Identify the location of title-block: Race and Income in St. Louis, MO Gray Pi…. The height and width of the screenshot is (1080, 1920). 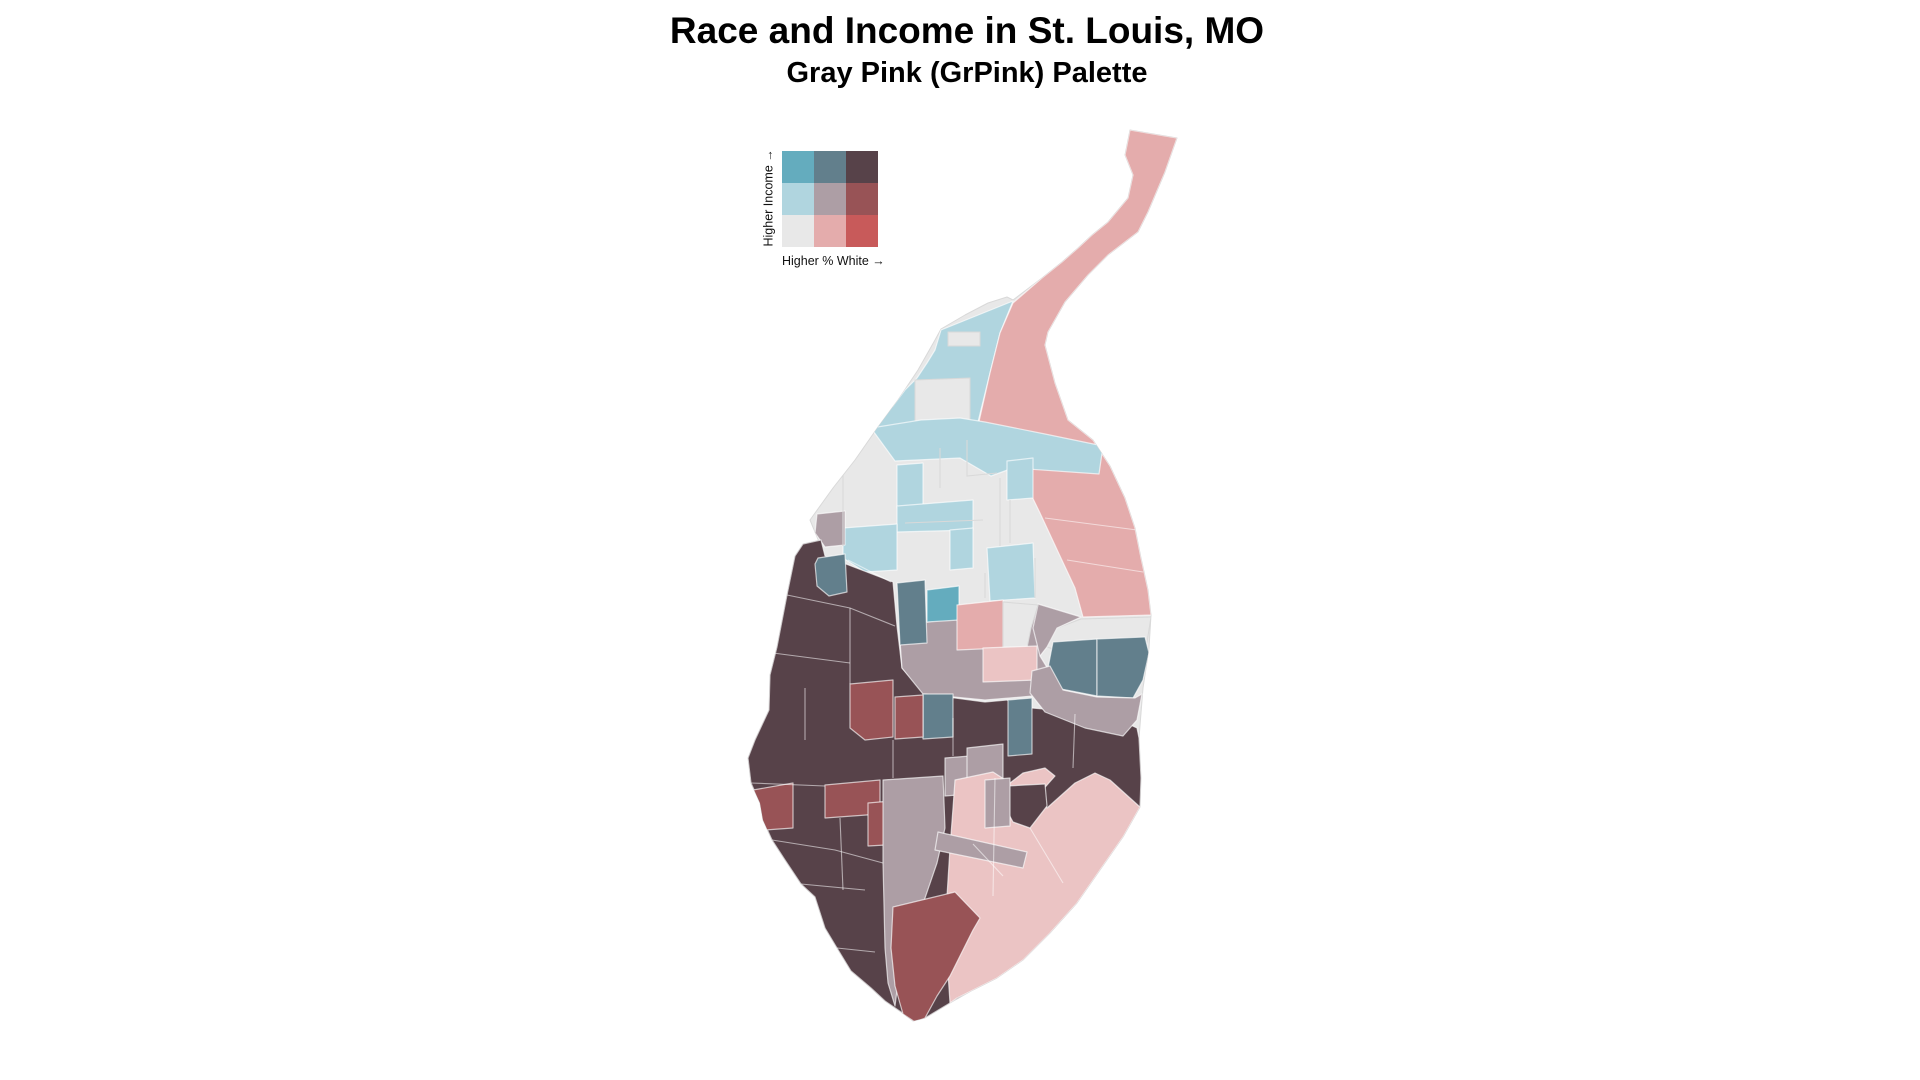
(960, 50).